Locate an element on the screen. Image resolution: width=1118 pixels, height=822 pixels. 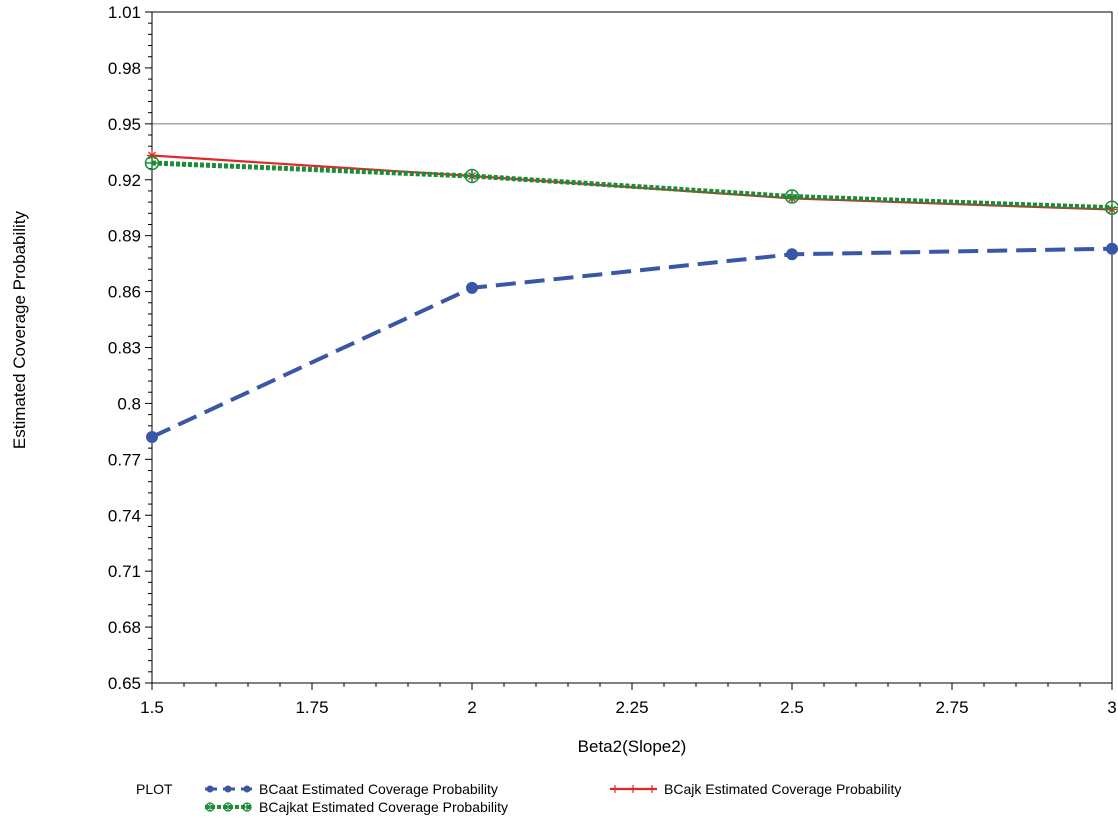
legend-item-1: BCaat Estimated Coverage Probability is located at coordinates (351, 789).